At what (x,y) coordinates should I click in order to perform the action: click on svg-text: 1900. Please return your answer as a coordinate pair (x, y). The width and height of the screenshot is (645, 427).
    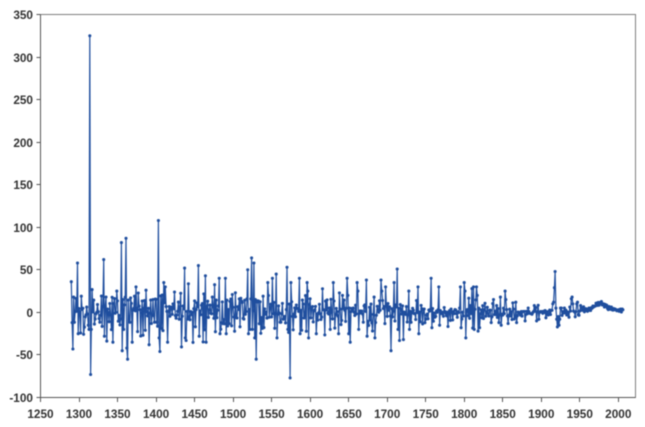
    Looking at the image, I should click on (541, 414).